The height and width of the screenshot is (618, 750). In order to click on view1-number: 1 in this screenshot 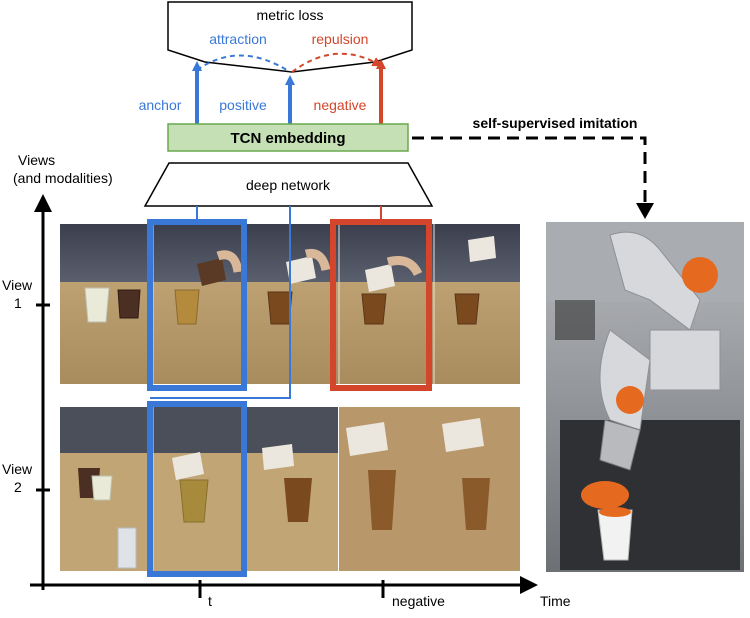, I will do `click(18, 303)`.